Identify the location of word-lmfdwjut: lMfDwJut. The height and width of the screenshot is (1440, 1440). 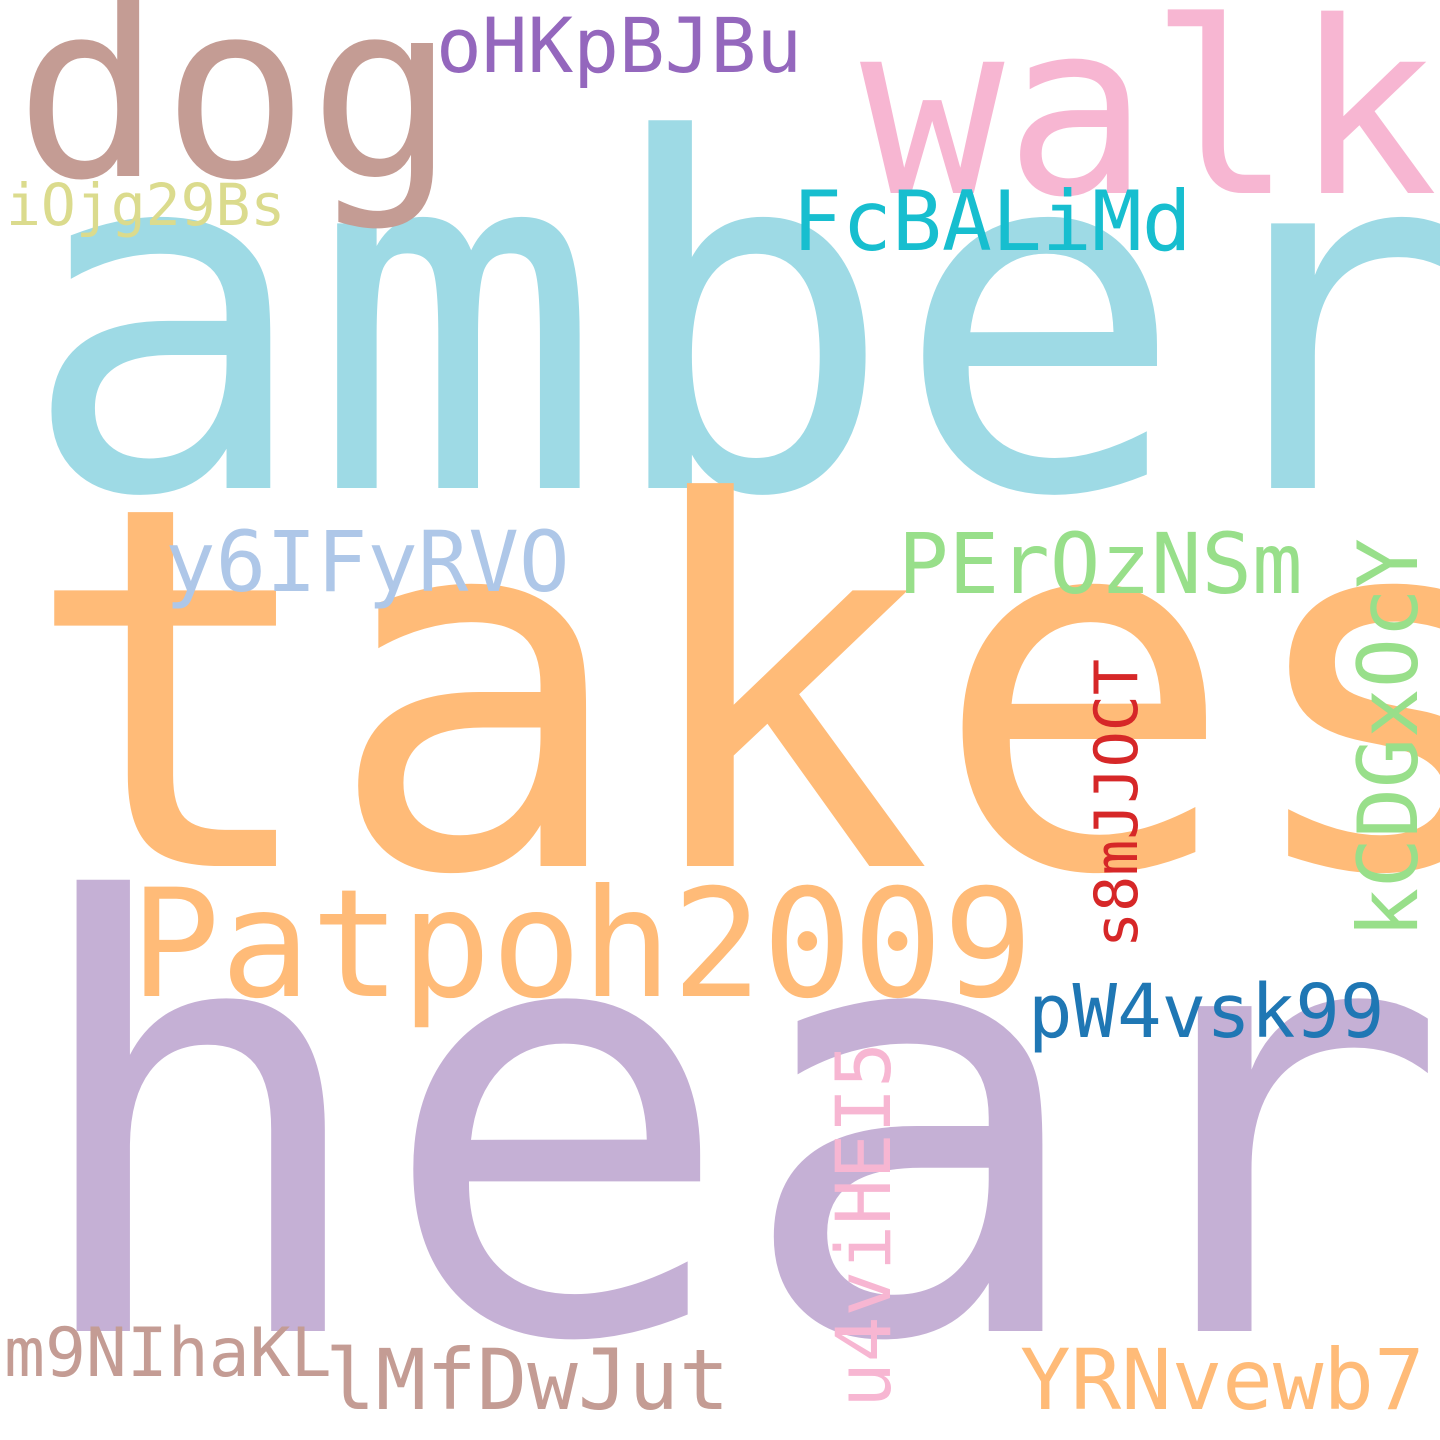
(527, 1380).